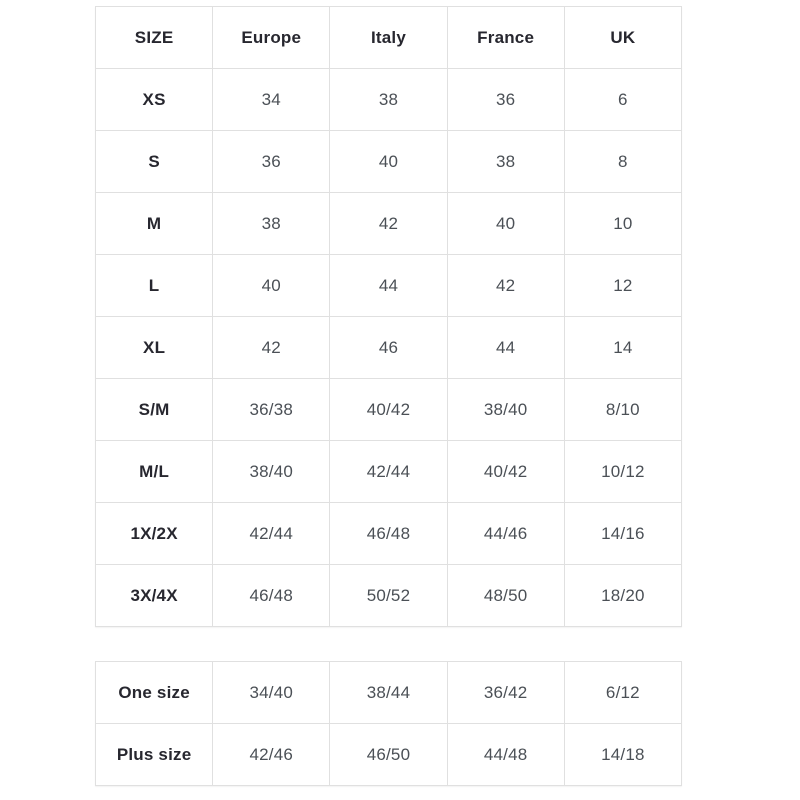  What do you see at coordinates (154, 409) in the screenshot?
I see `size-label-cell: S/M` at bounding box center [154, 409].